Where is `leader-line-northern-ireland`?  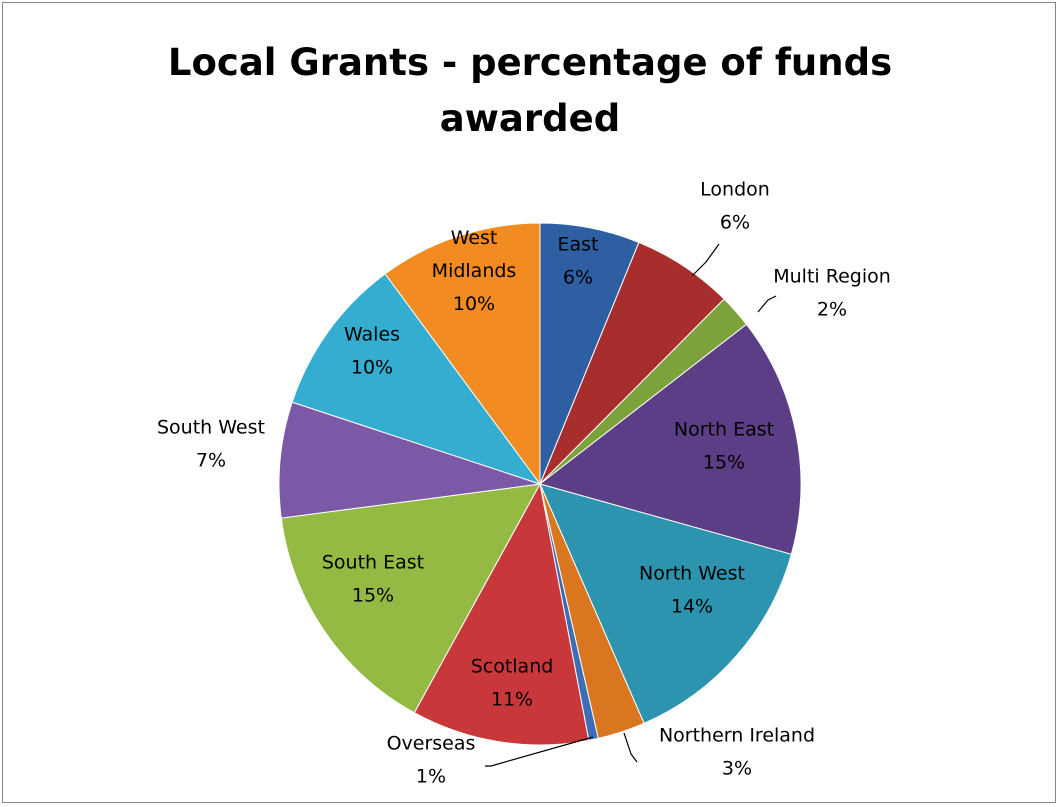 leader-line-northern-ireland is located at coordinates (630, 747).